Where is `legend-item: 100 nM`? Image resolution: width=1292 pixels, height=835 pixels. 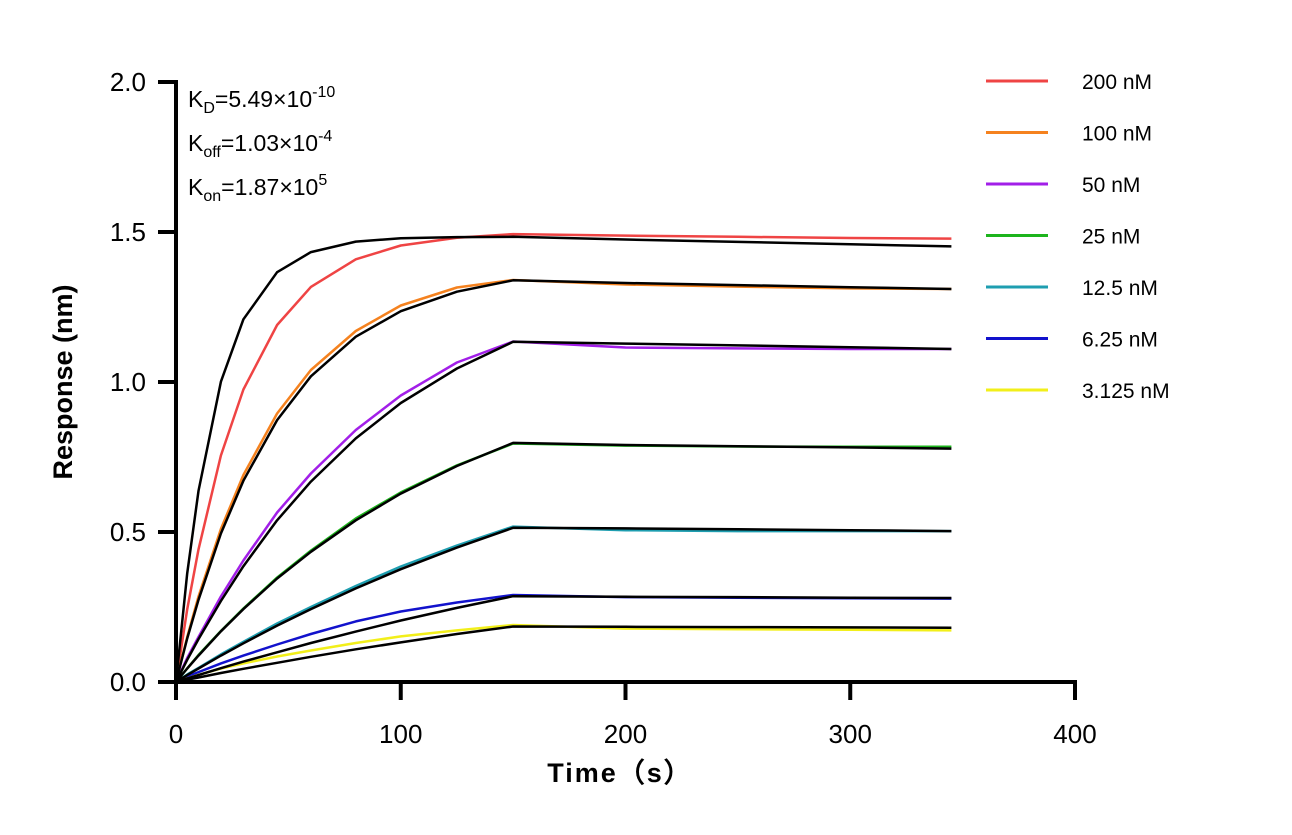 legend-item: 100 nM is located at coordinates (1069, 134).